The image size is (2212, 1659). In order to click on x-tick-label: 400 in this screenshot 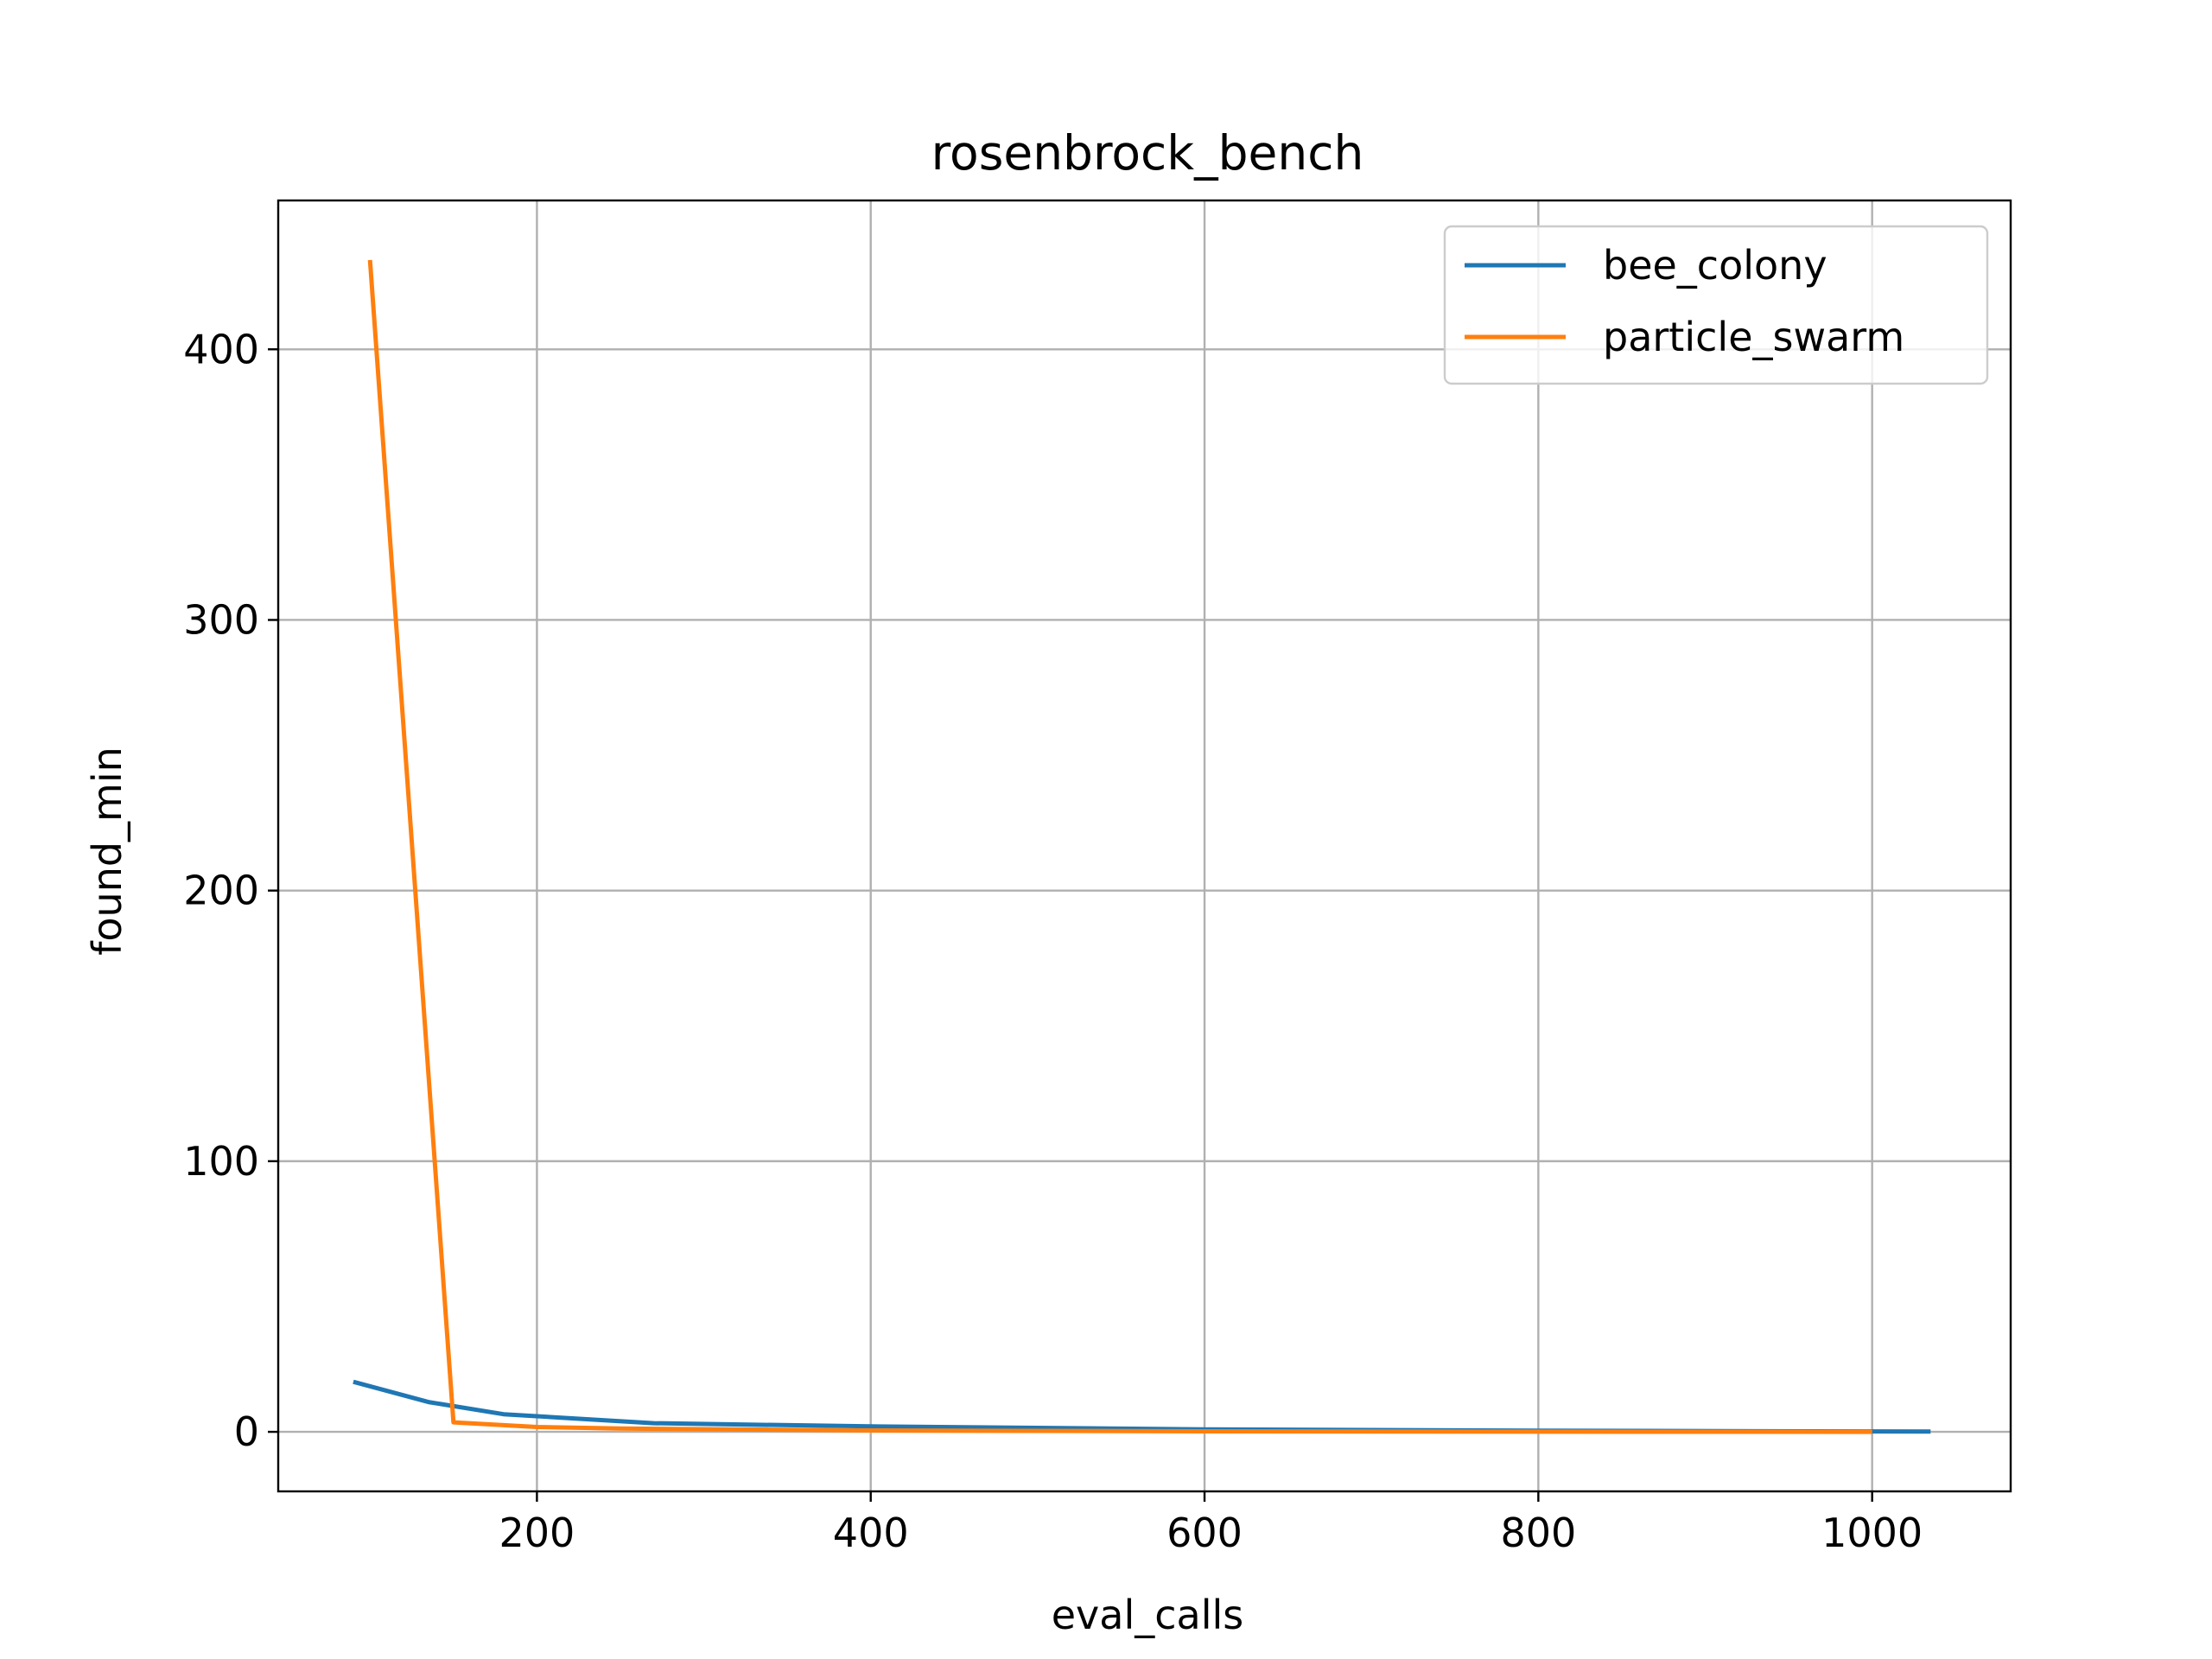, I will do `click(871, 1533)`.